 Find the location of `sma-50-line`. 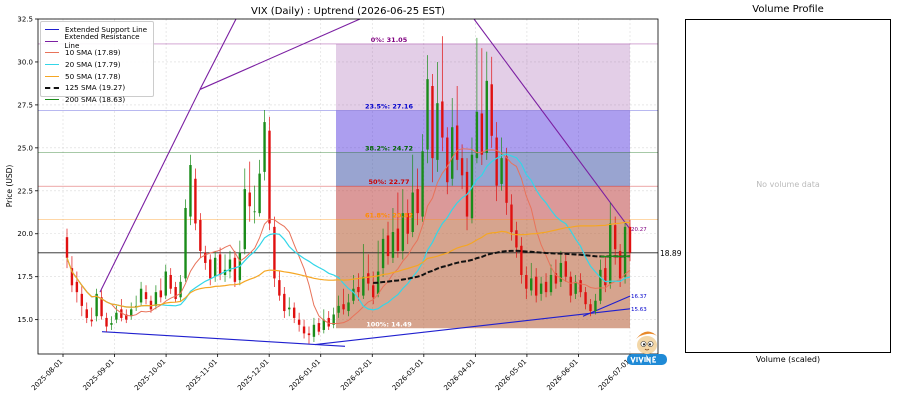

sma-50-line is located at coordinates (348, 264).